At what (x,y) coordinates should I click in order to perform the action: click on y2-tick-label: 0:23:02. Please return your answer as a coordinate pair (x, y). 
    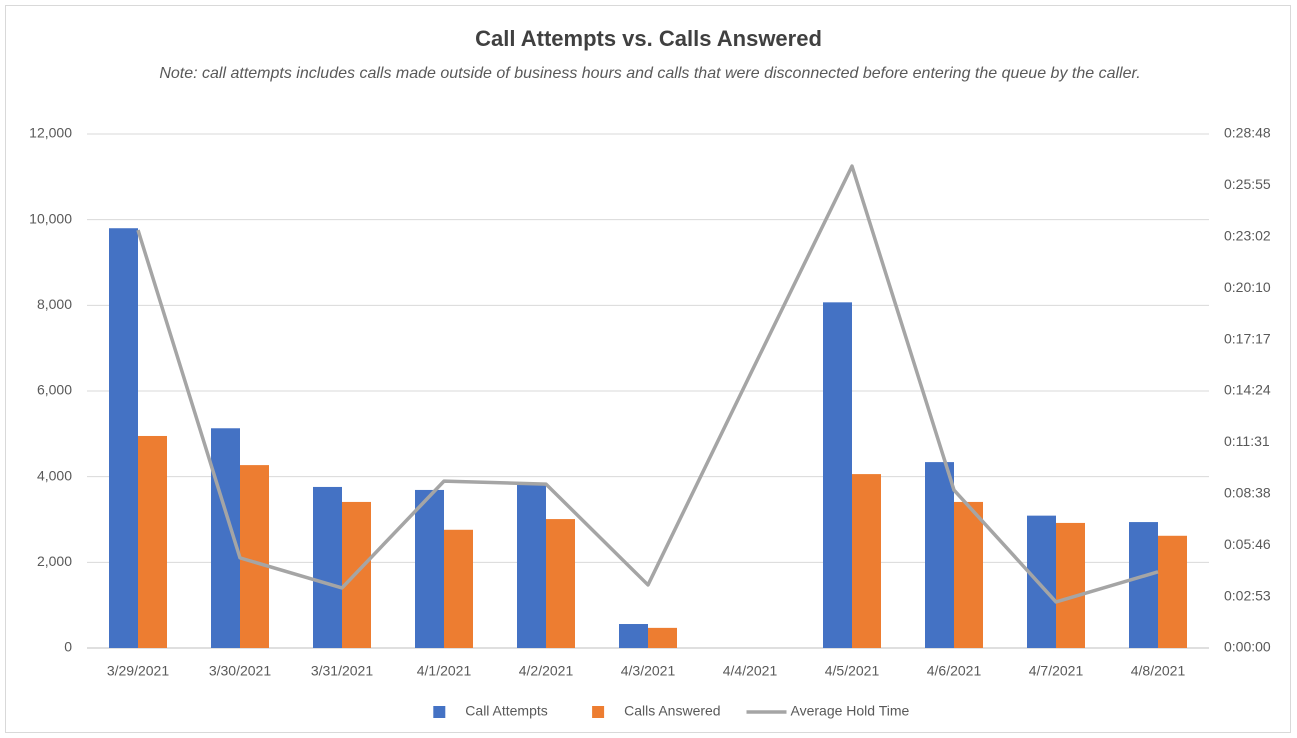
    Looking at the image, I should click on (1247, 236).